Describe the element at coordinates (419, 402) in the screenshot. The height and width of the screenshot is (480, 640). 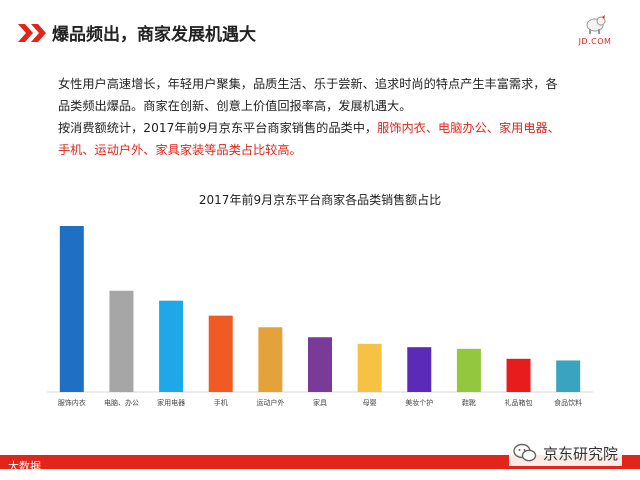
I see `x-tick-label: 美妆个护` at that location.